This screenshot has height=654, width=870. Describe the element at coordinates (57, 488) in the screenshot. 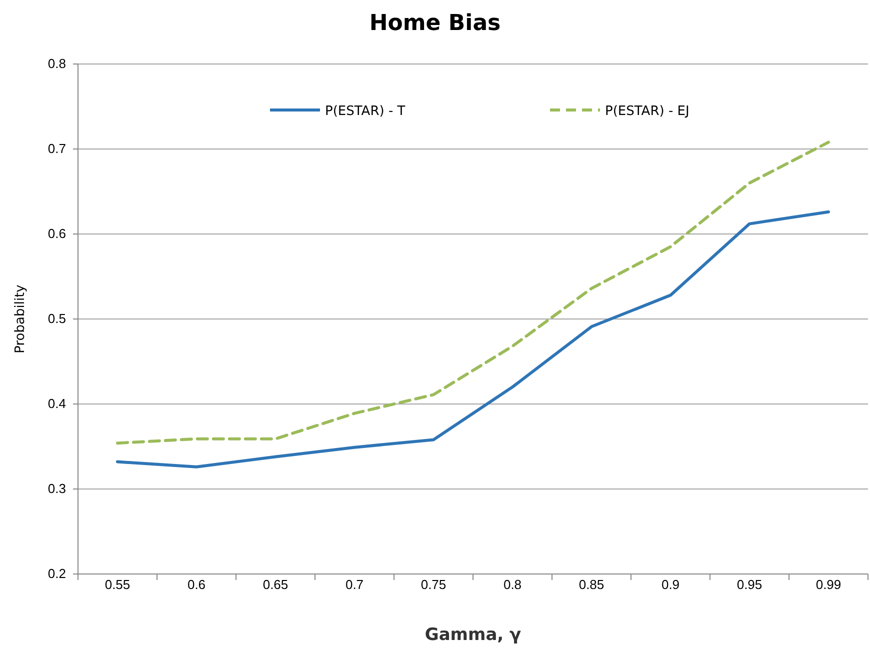

I see `y-tick-label: 0.3` at that location.